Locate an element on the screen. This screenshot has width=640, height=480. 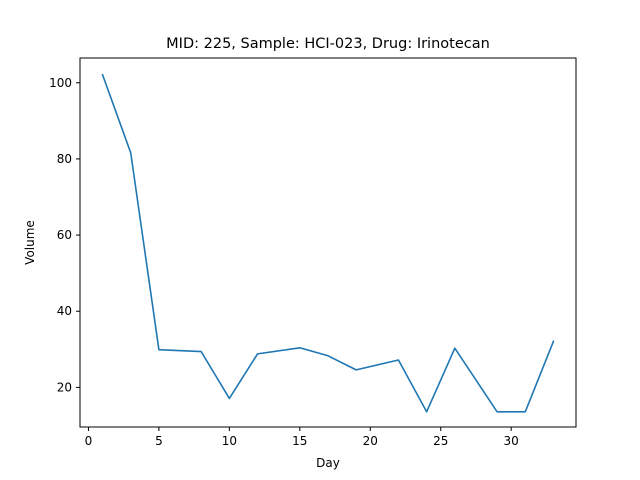
x-tick-label: 0 is located at coordinates (89, 441).